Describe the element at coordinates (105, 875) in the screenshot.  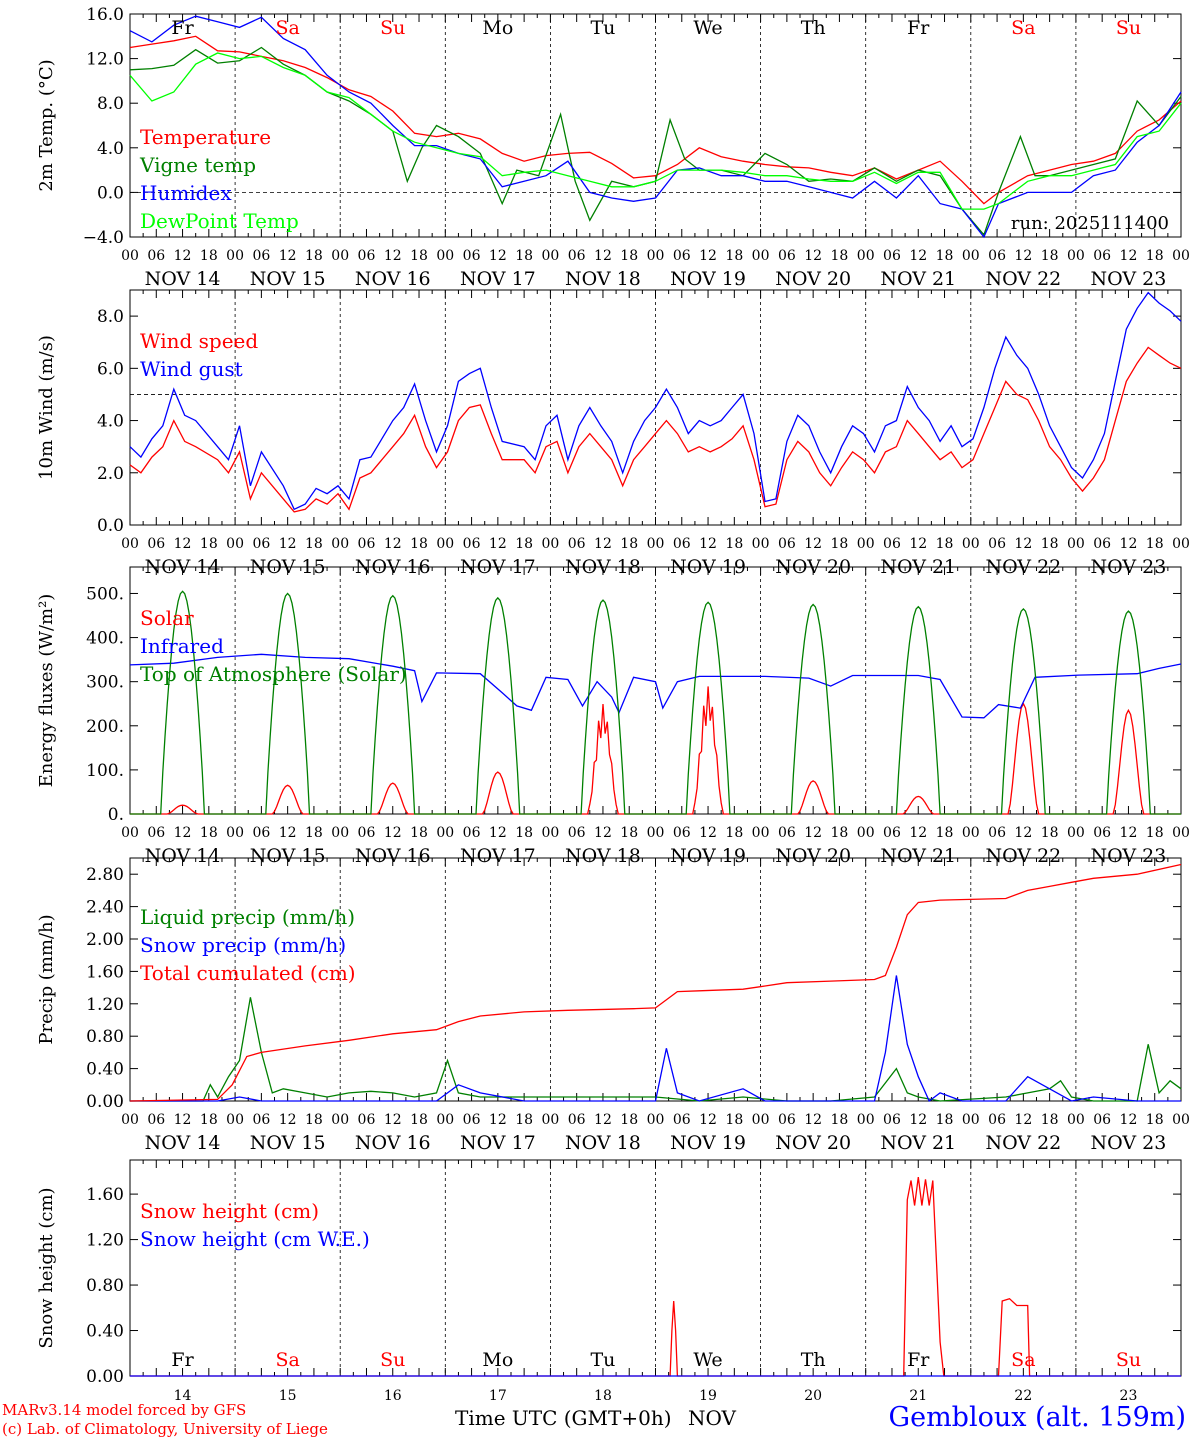
I see `y-tick-label: 2.80` at that location.